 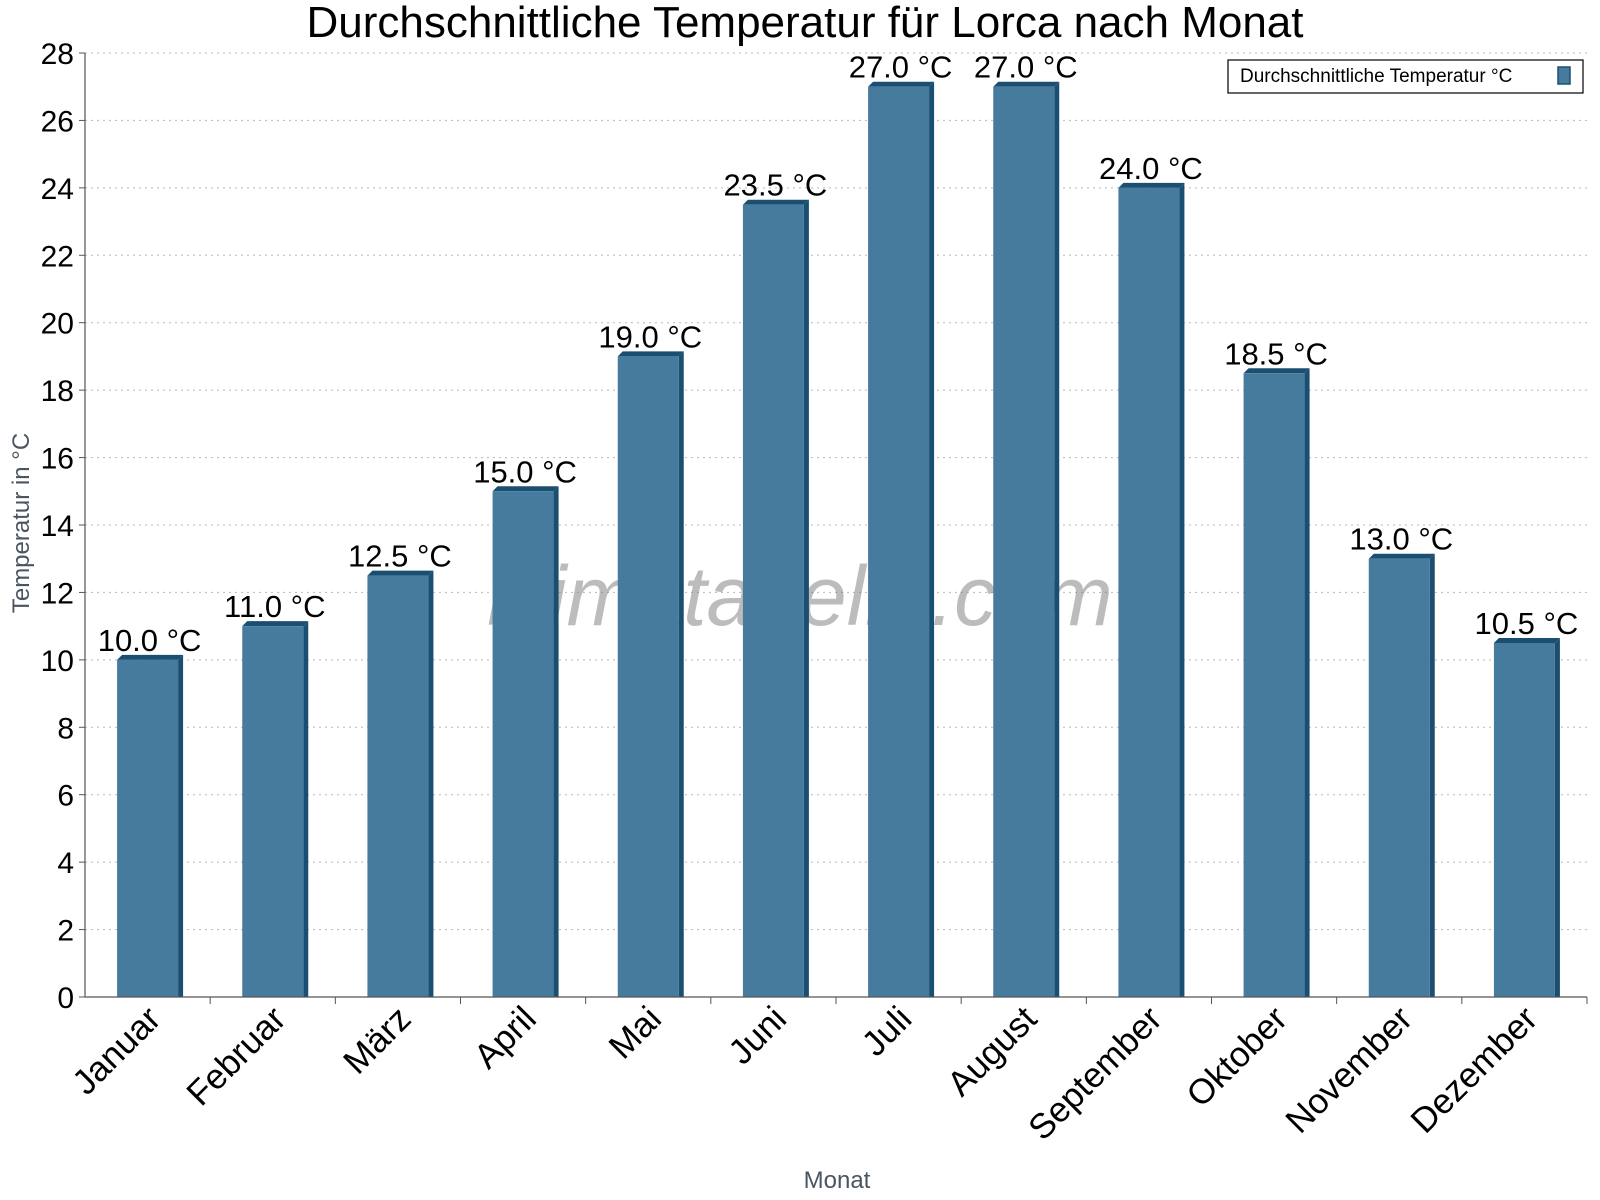 What do you see at coordinates (57, 593) in the screenshot?
I see `y-tick-label: 12` at bounding box center [57, 593].